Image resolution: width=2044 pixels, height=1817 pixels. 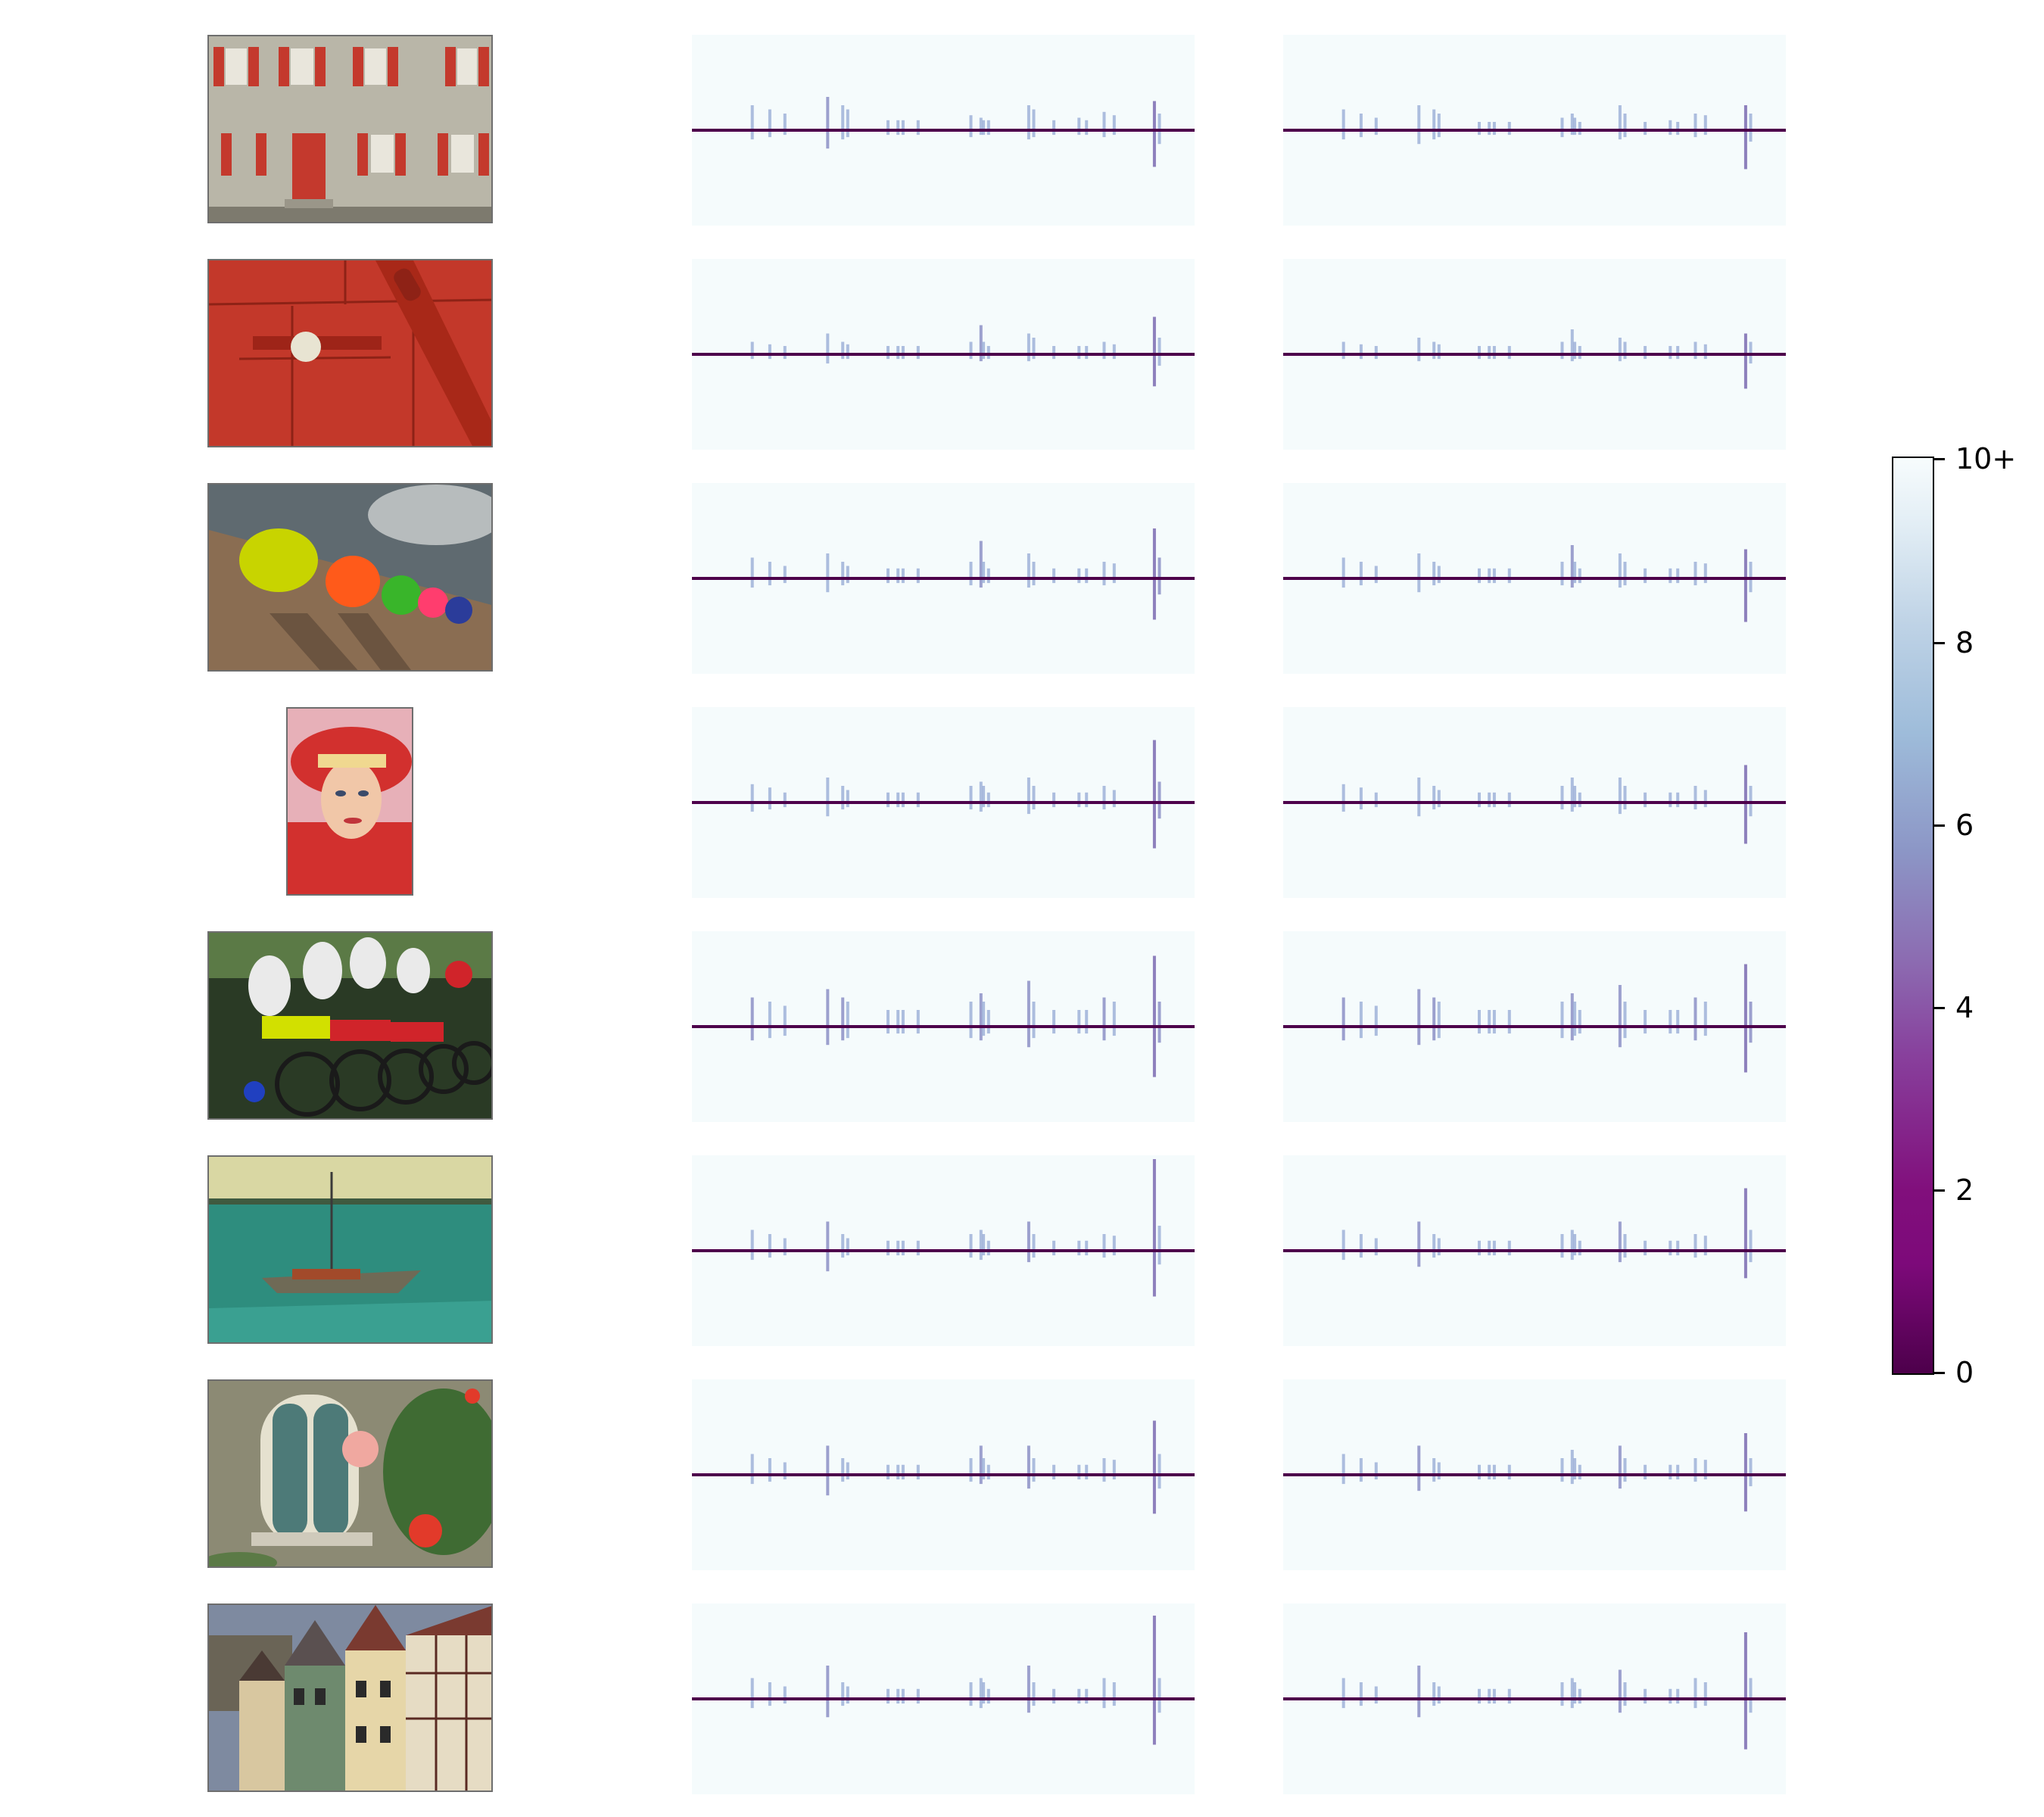 I want to click on colorbar-tick-label: 8, so click(x=1964, y=642).